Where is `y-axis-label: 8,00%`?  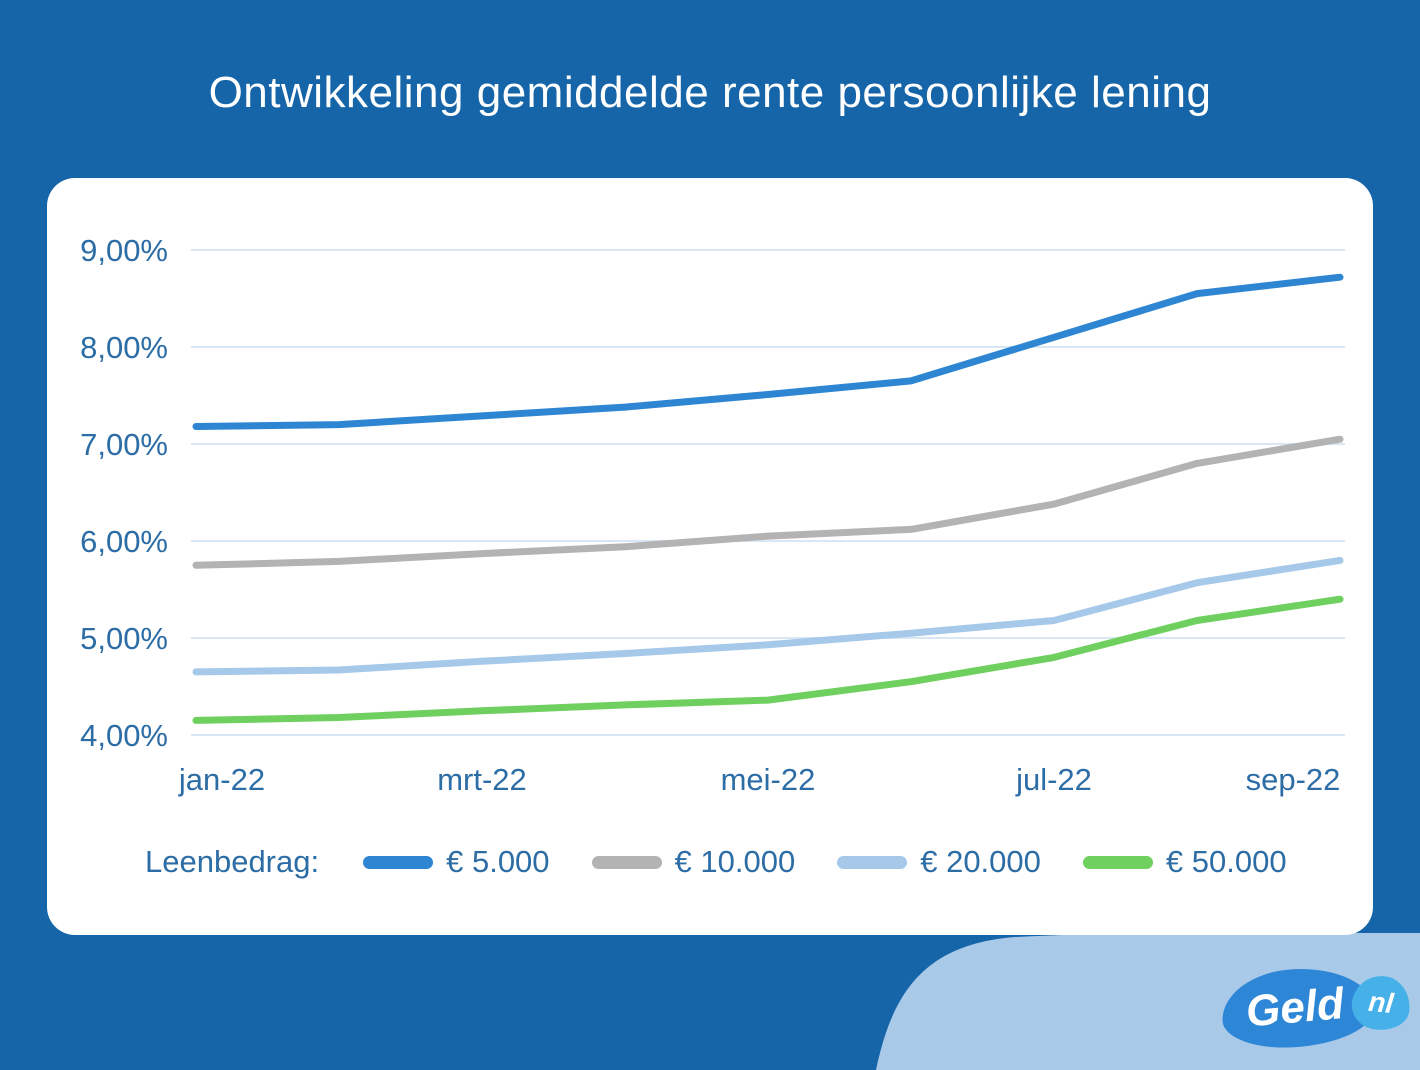 y-axis-label: 8,00% is located at coordinates (124, 347).